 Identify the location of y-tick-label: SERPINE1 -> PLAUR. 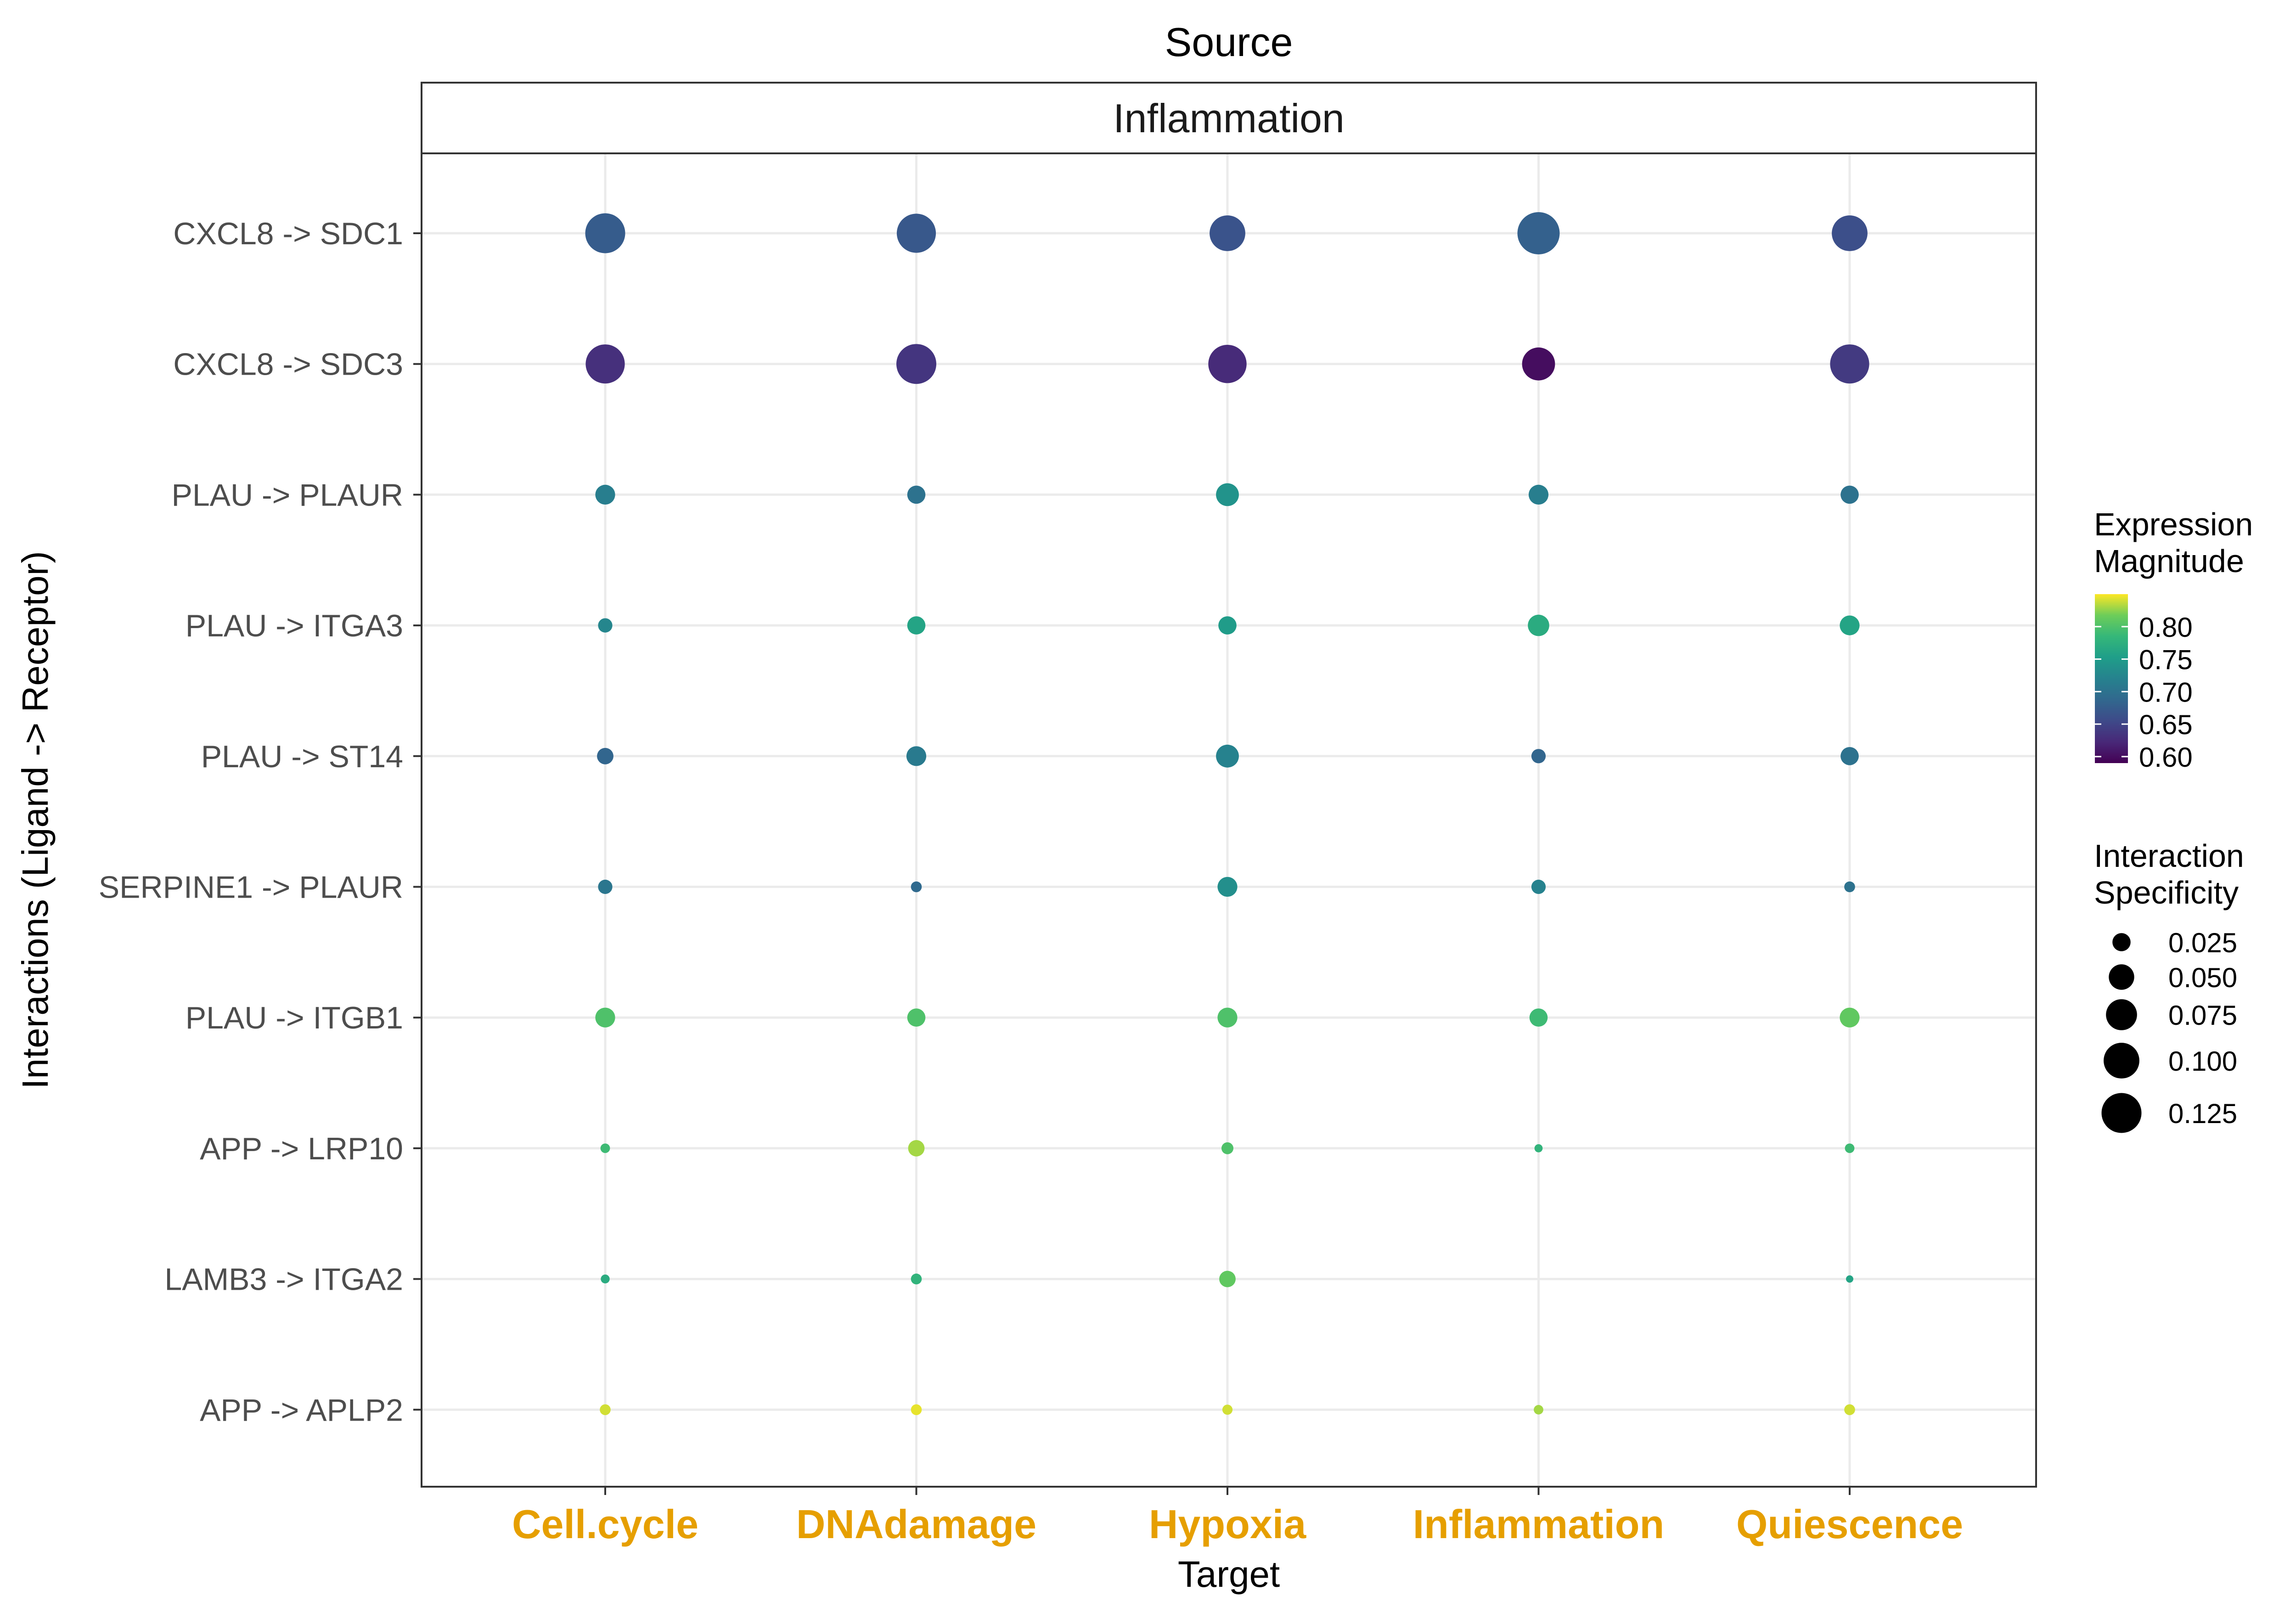
(251, 887).